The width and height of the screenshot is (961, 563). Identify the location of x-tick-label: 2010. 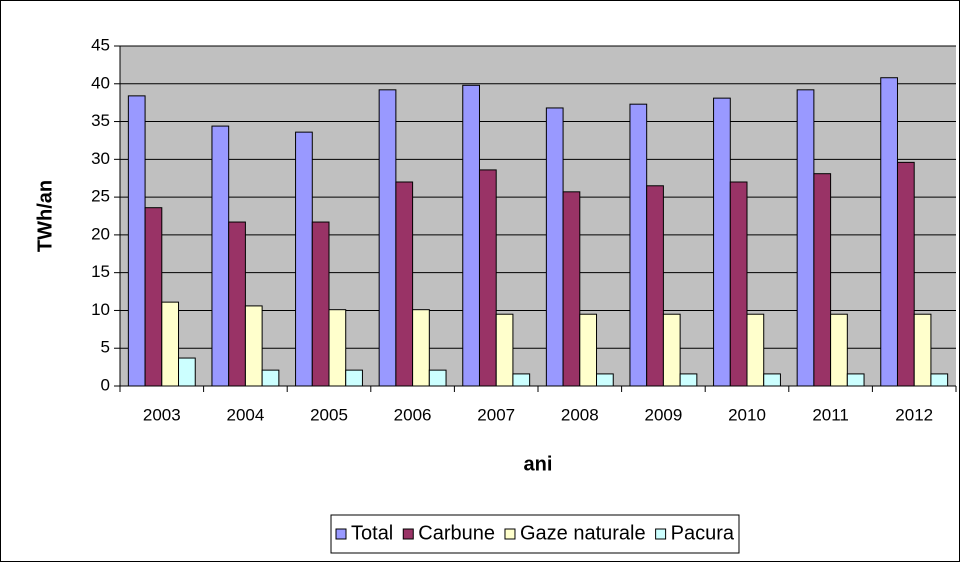
(747, 414).